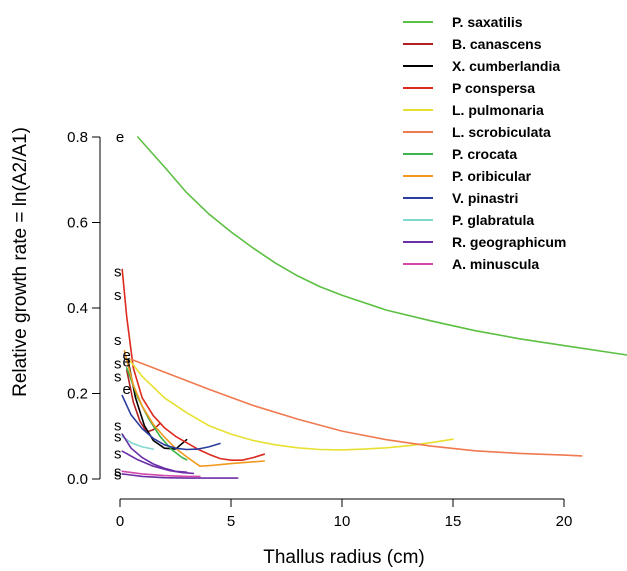 The width and height of the screenshot is (627, 571). Describe the element at coordinates (20, 262) in the screenshot. I see `y-axis-title: Relative growth rate = ln(A2/A1)` at that location.